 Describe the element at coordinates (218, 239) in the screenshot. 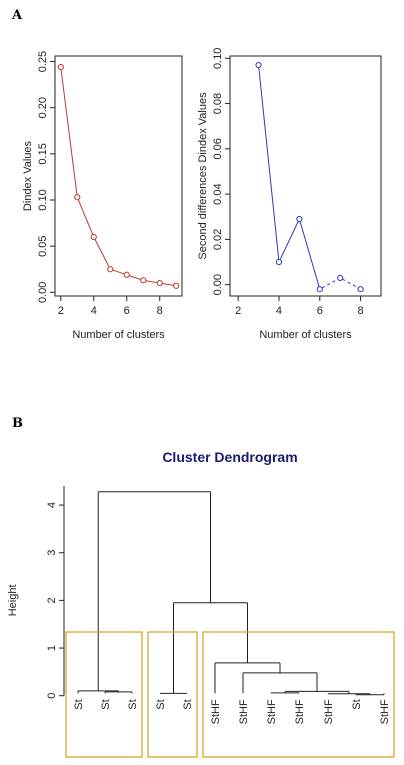

I see `y-tick-label: 0.02` at that location.